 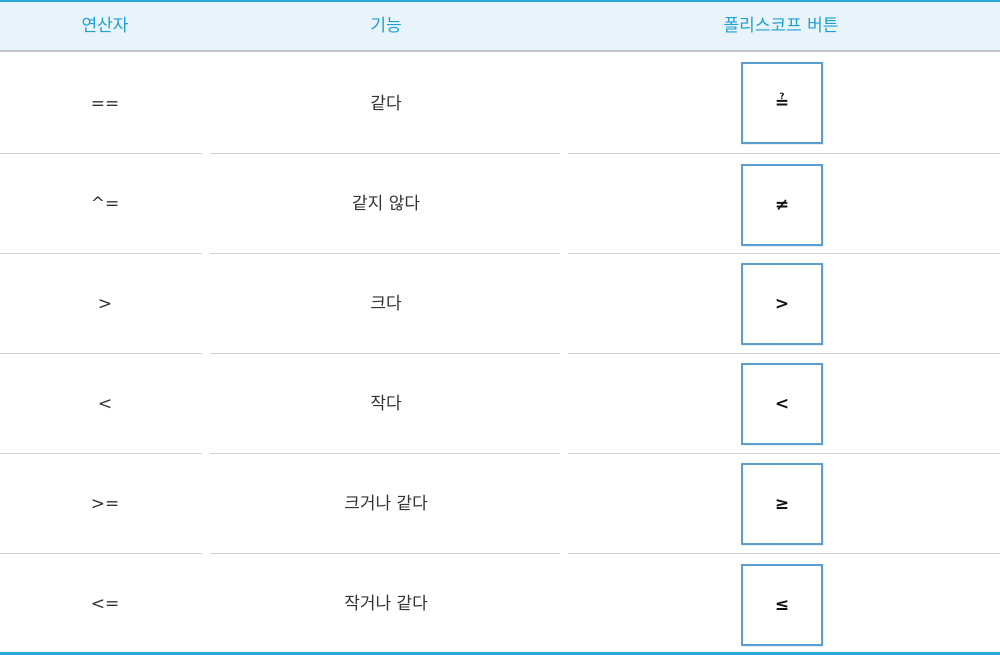 I want to click on not-equal-icon: ≠, so click(x=782, y=205).